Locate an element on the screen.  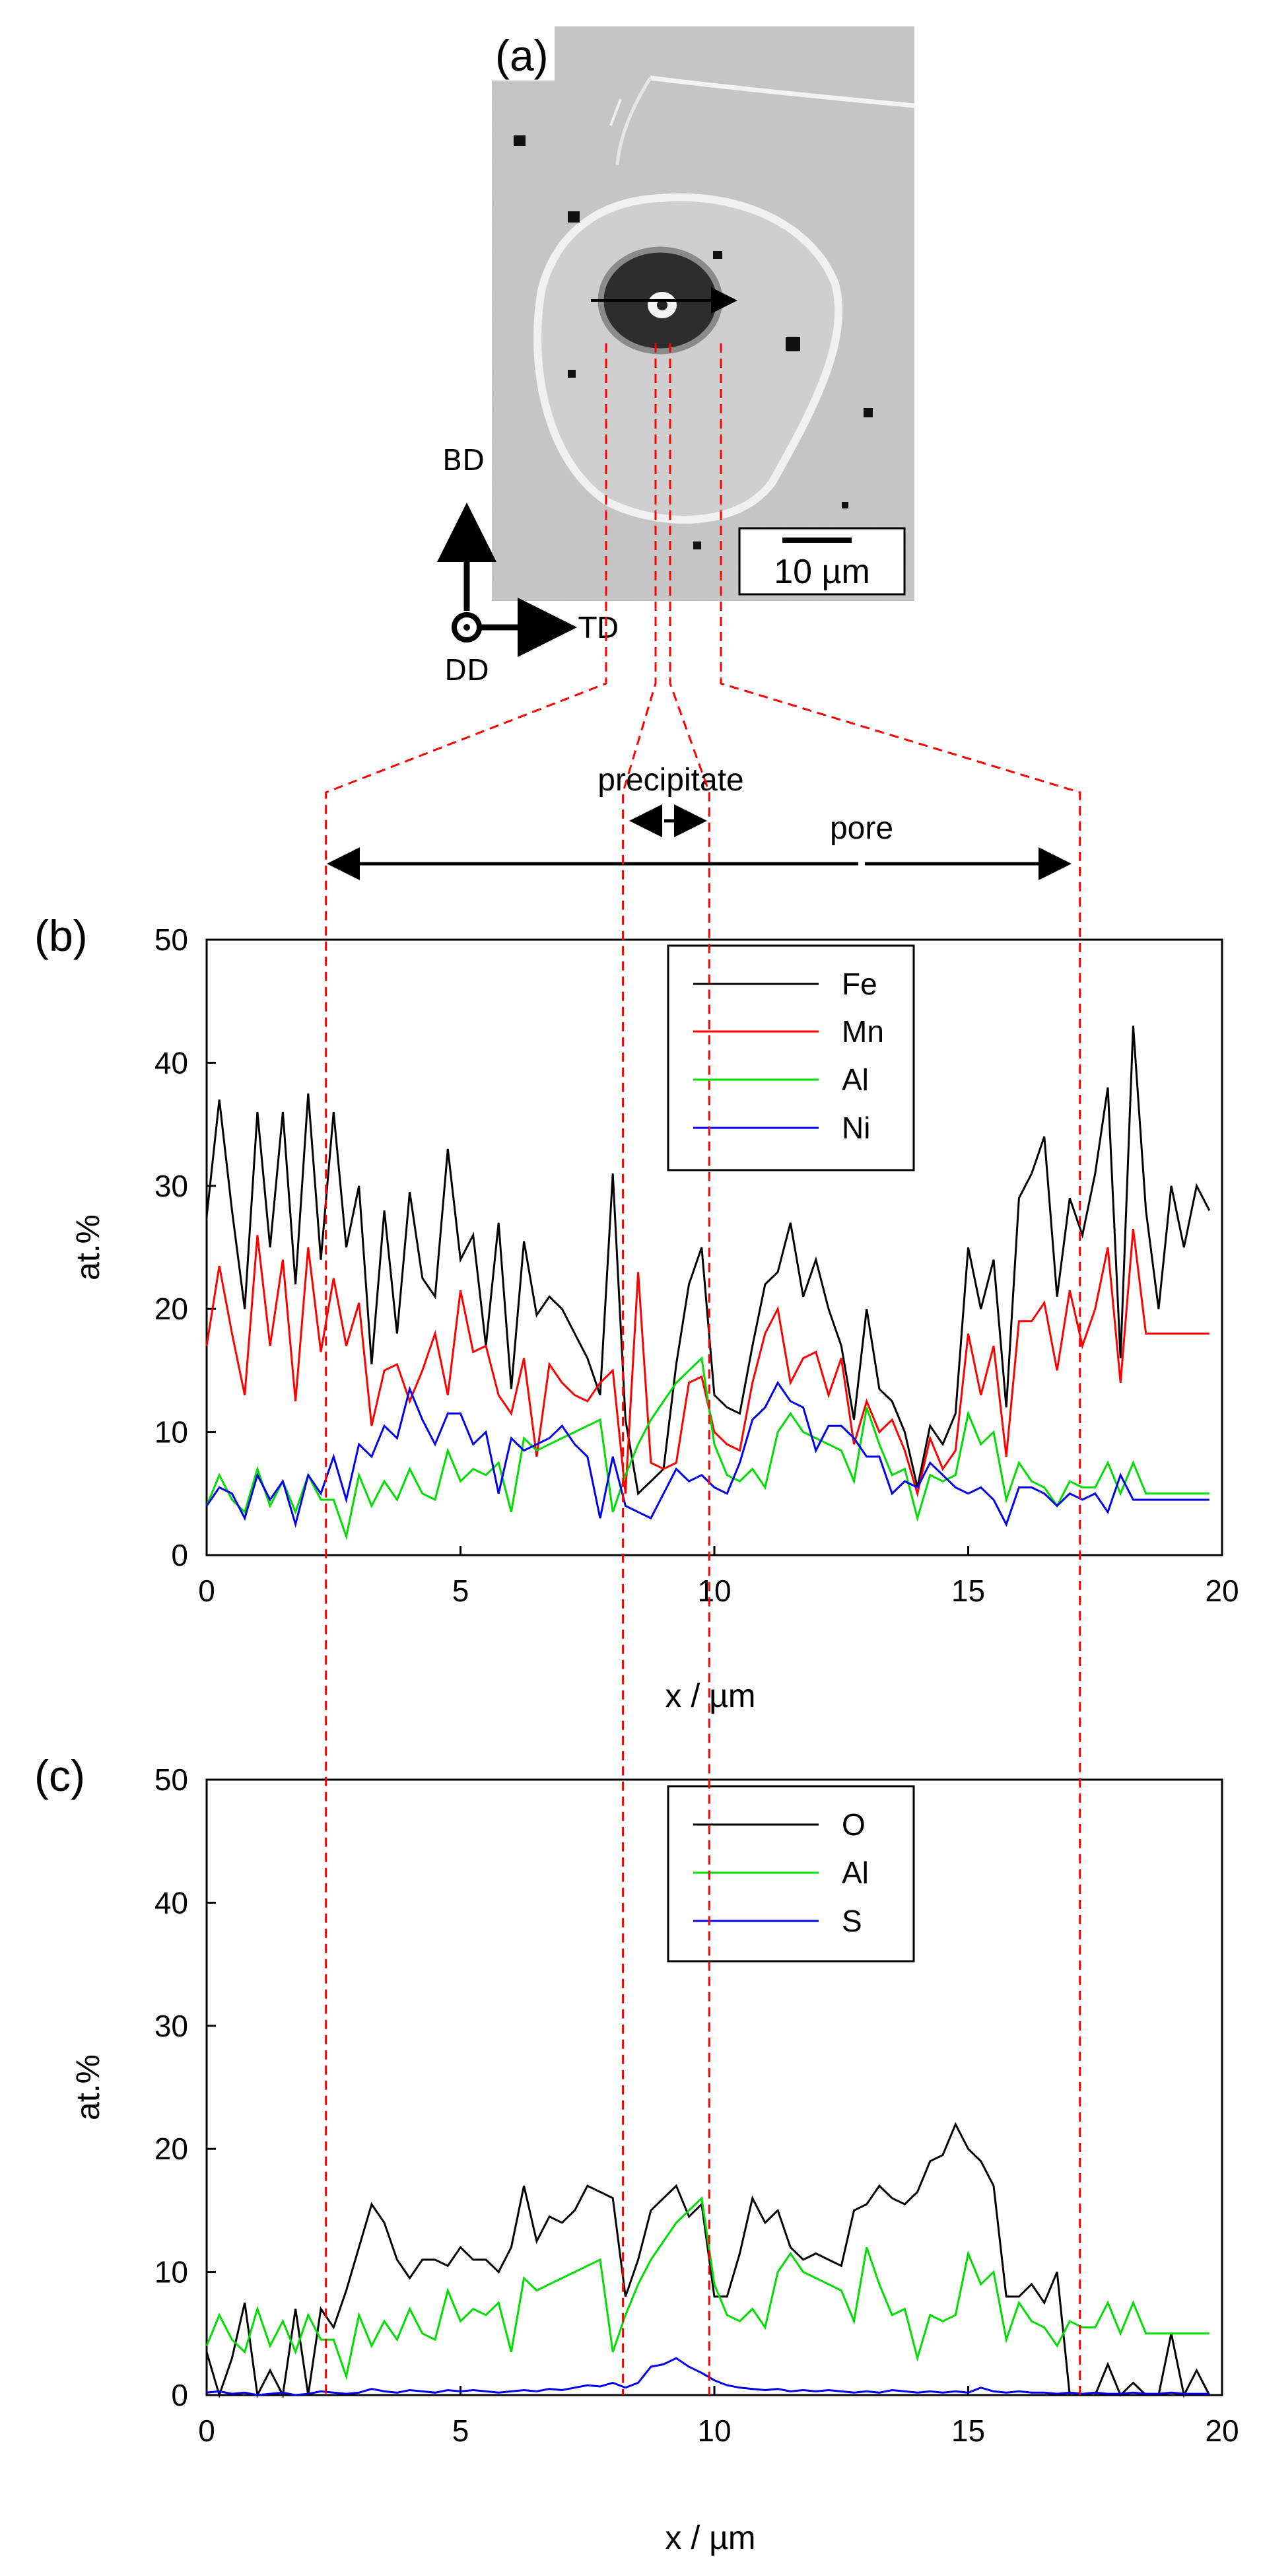
region-annotations: precipitate pore is located at coordinates (699, 822).